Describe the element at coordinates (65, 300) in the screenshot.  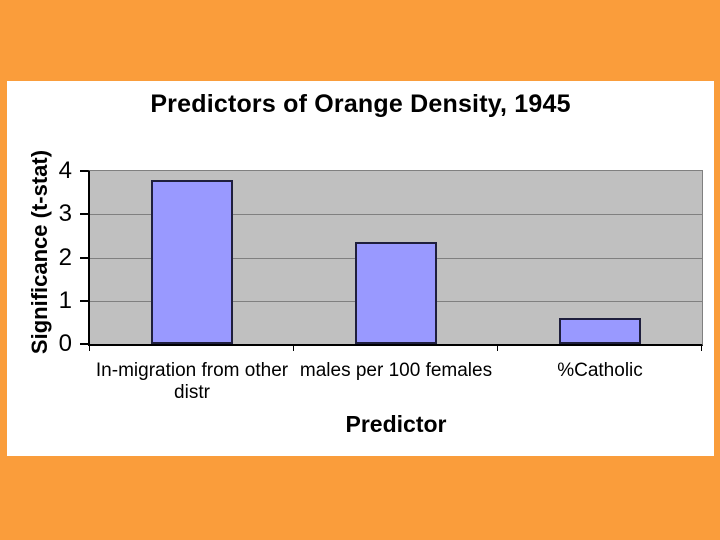
I see `y-tick-label: 1` at that location.